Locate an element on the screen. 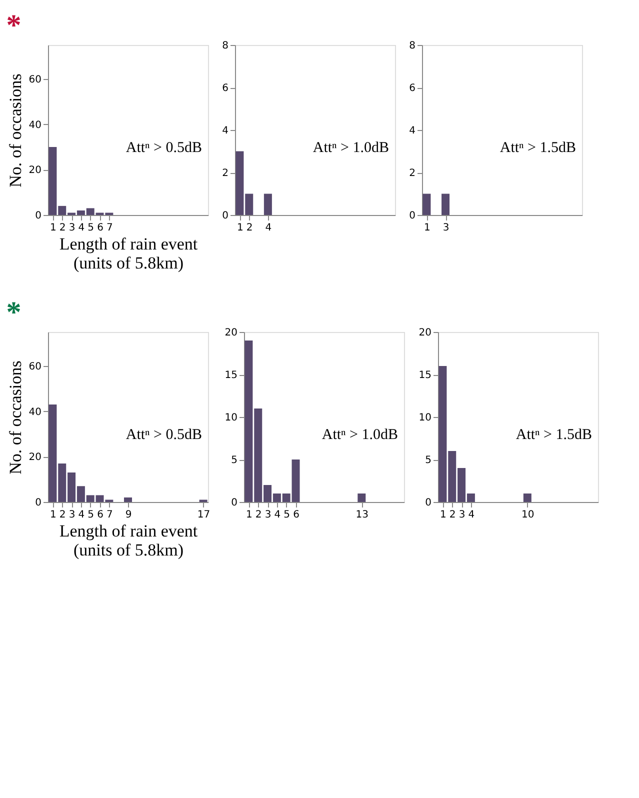 The width and height of the screenshot is (639, 798). x-tick-label: 10 is located at coordinates (528, 515).